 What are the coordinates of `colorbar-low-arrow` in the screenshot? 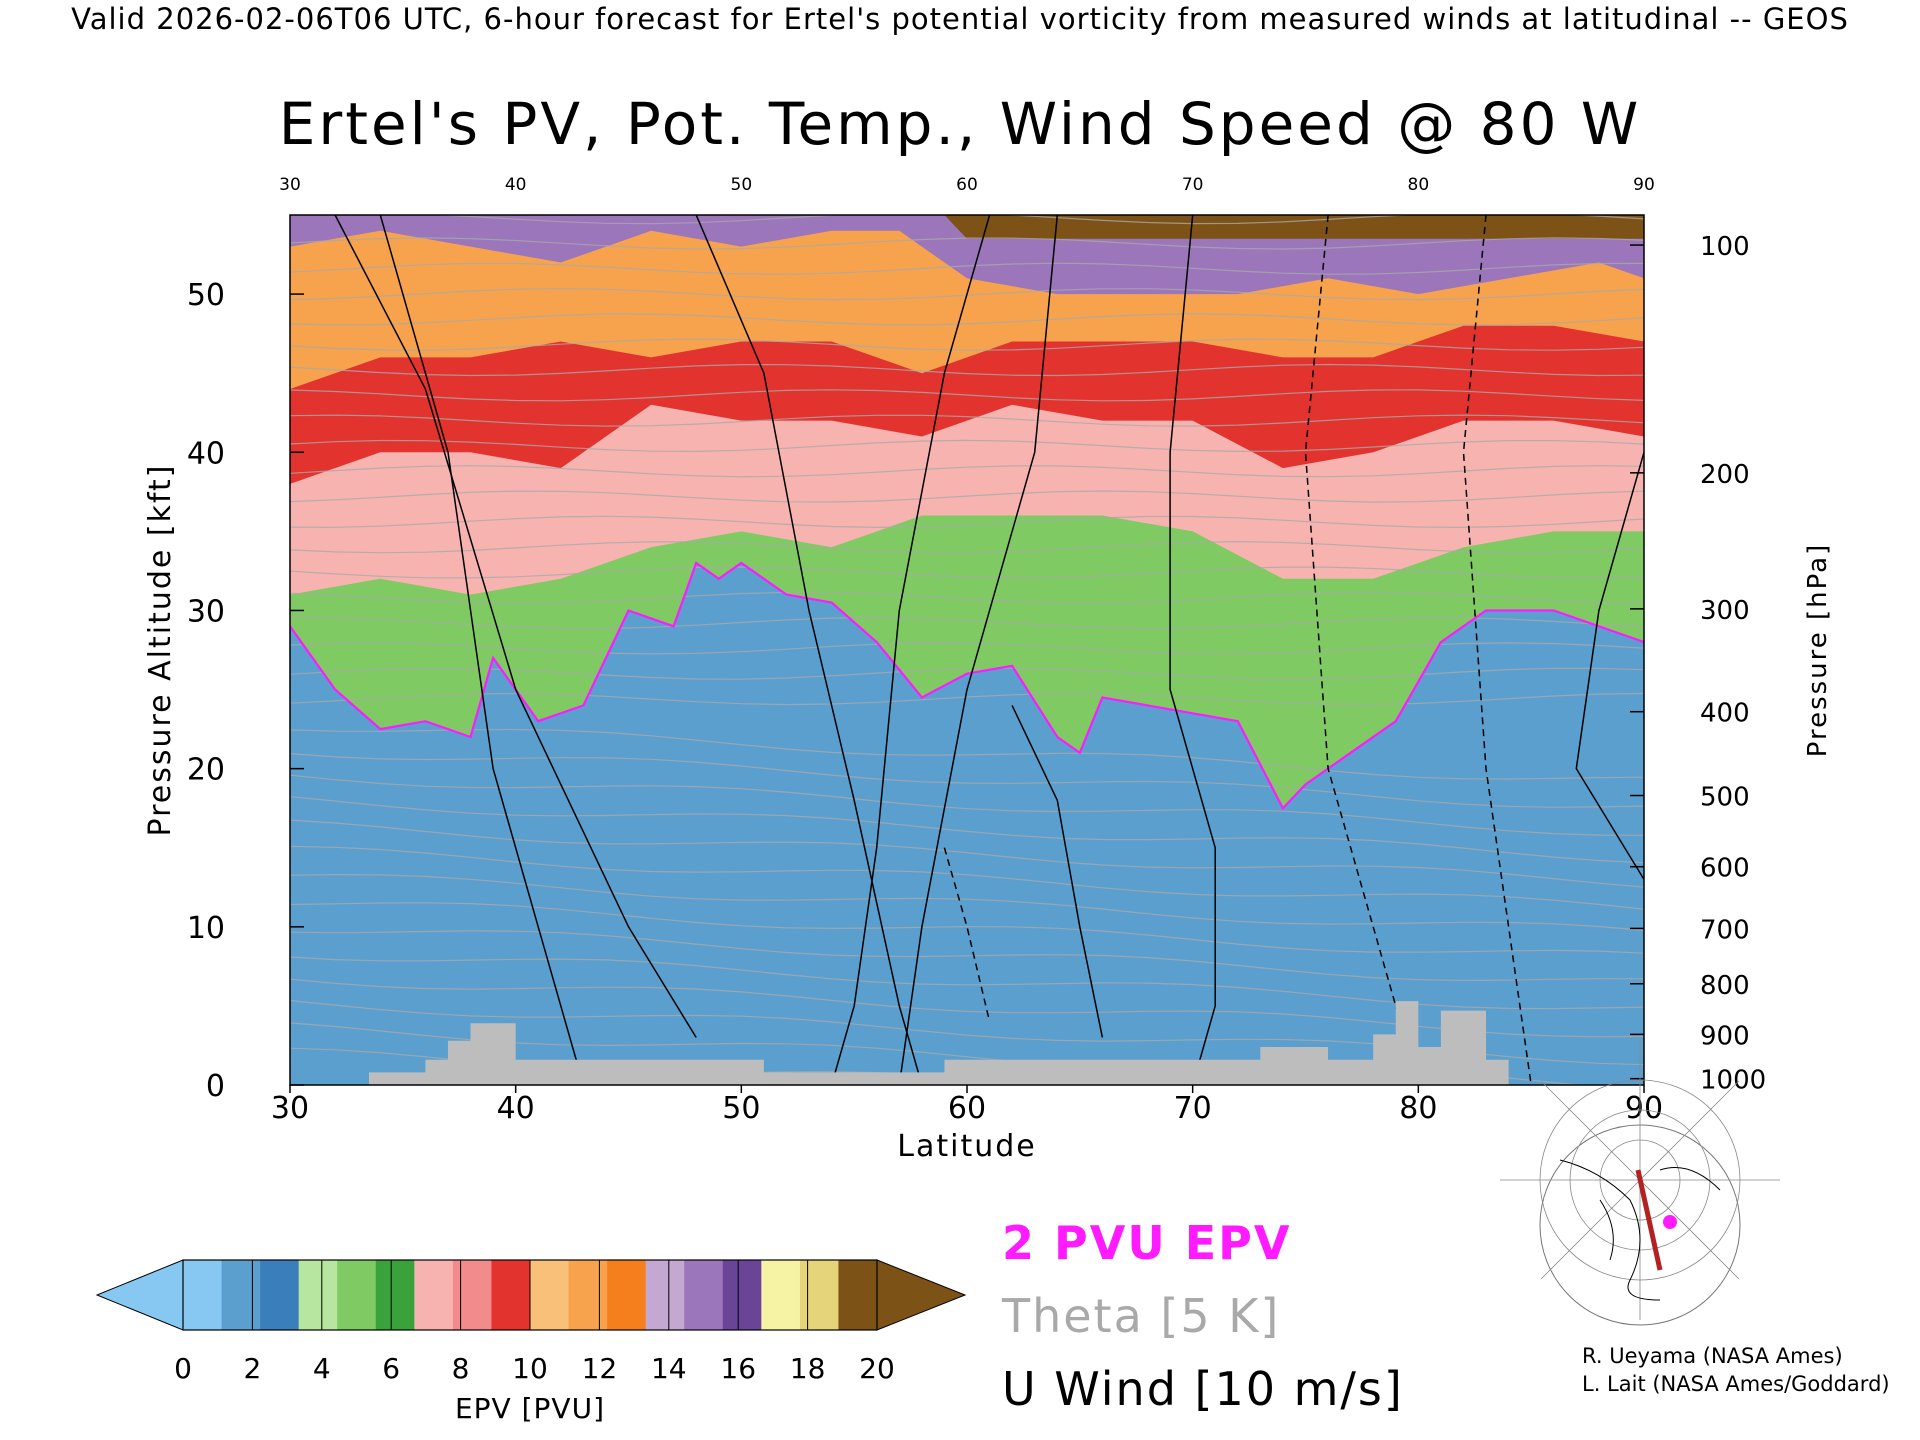 It's located at (139, 1295).